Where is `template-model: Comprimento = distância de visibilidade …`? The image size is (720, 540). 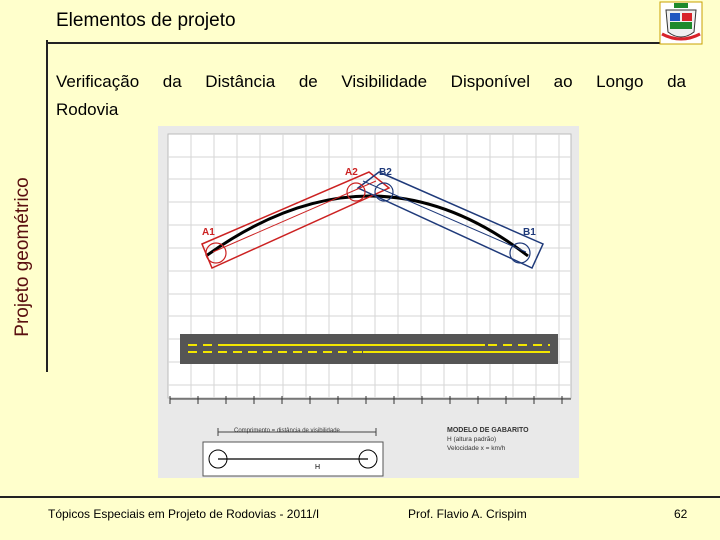 template-model: Comprimento = distância de visibilidade … is located at coordinates (365, 452).